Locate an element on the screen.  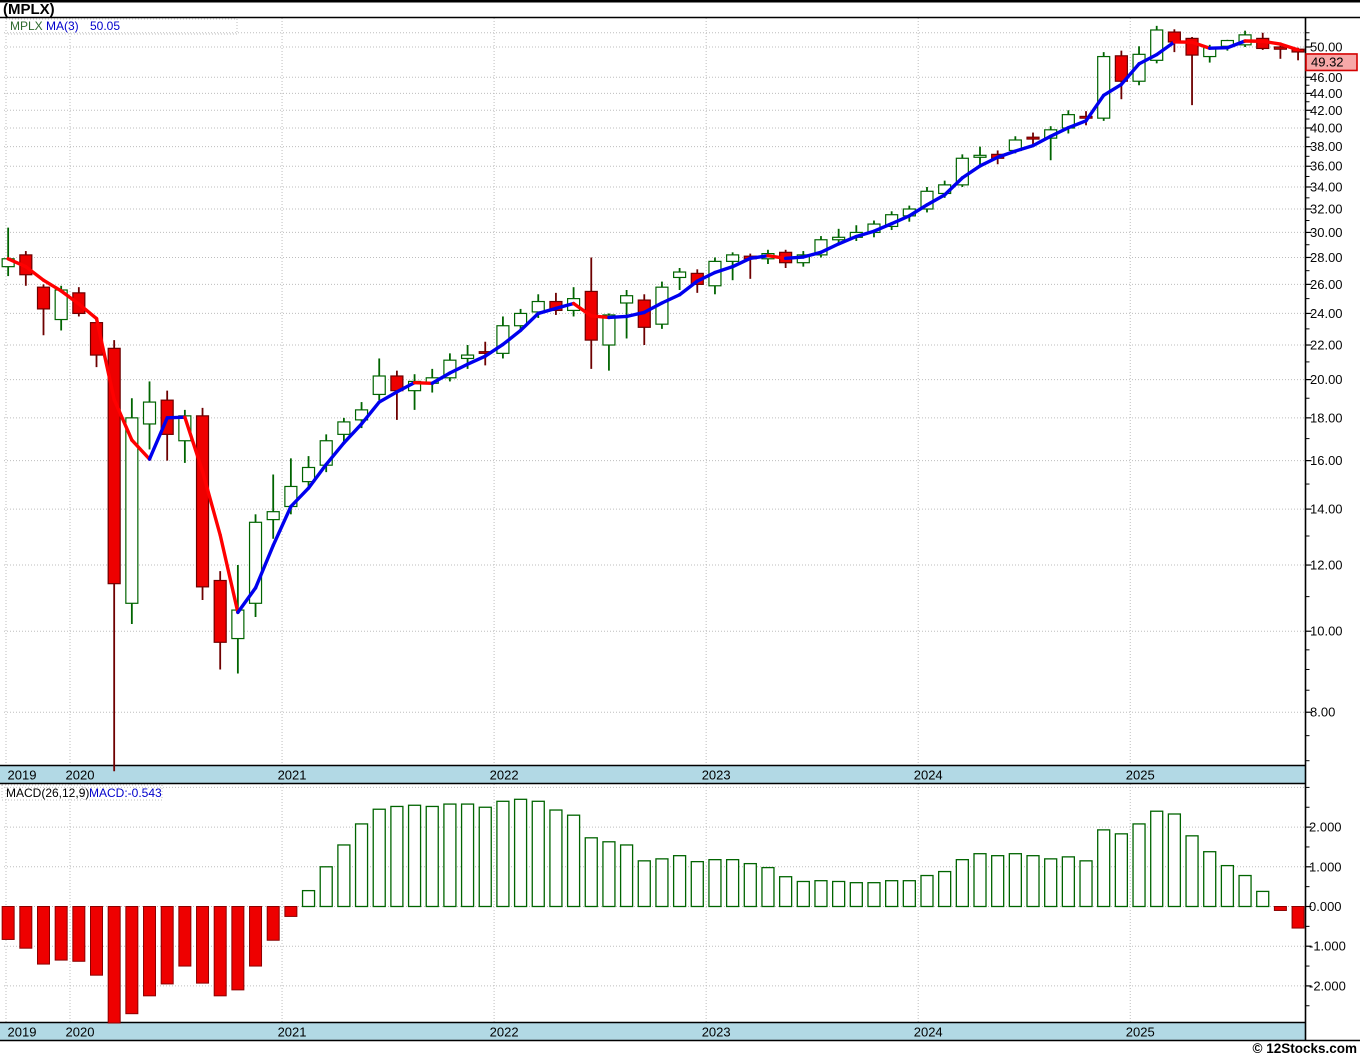
macd-tick-label--2: -2.000 is located at coordinates (1327, 985).